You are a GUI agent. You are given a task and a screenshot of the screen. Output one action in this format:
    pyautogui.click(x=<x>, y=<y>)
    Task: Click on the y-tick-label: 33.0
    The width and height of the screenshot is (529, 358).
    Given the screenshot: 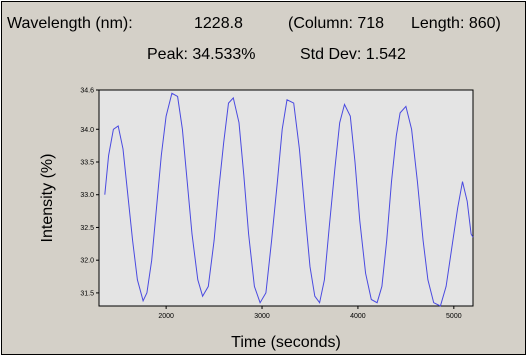 What is the action you would take?
    pyautogui.click(x=87, y=195)
    